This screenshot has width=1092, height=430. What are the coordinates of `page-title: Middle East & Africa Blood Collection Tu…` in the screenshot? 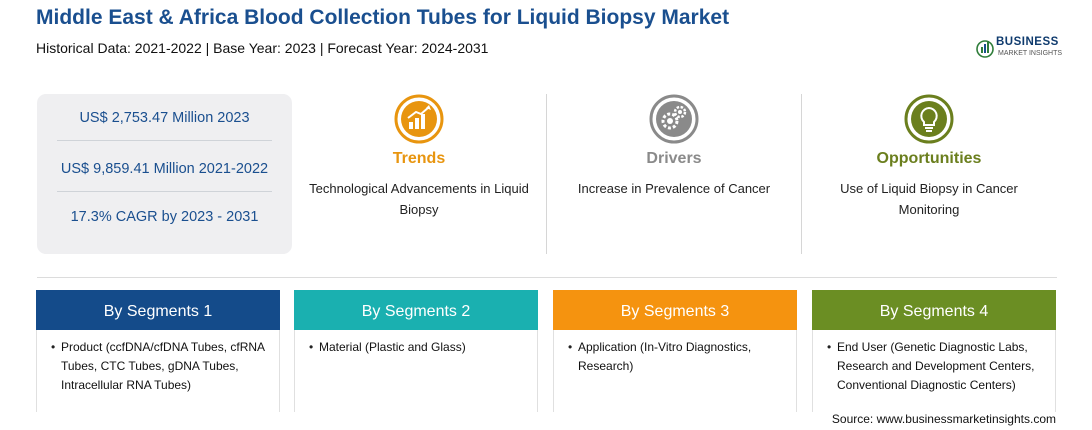 It's located at (383, 17).